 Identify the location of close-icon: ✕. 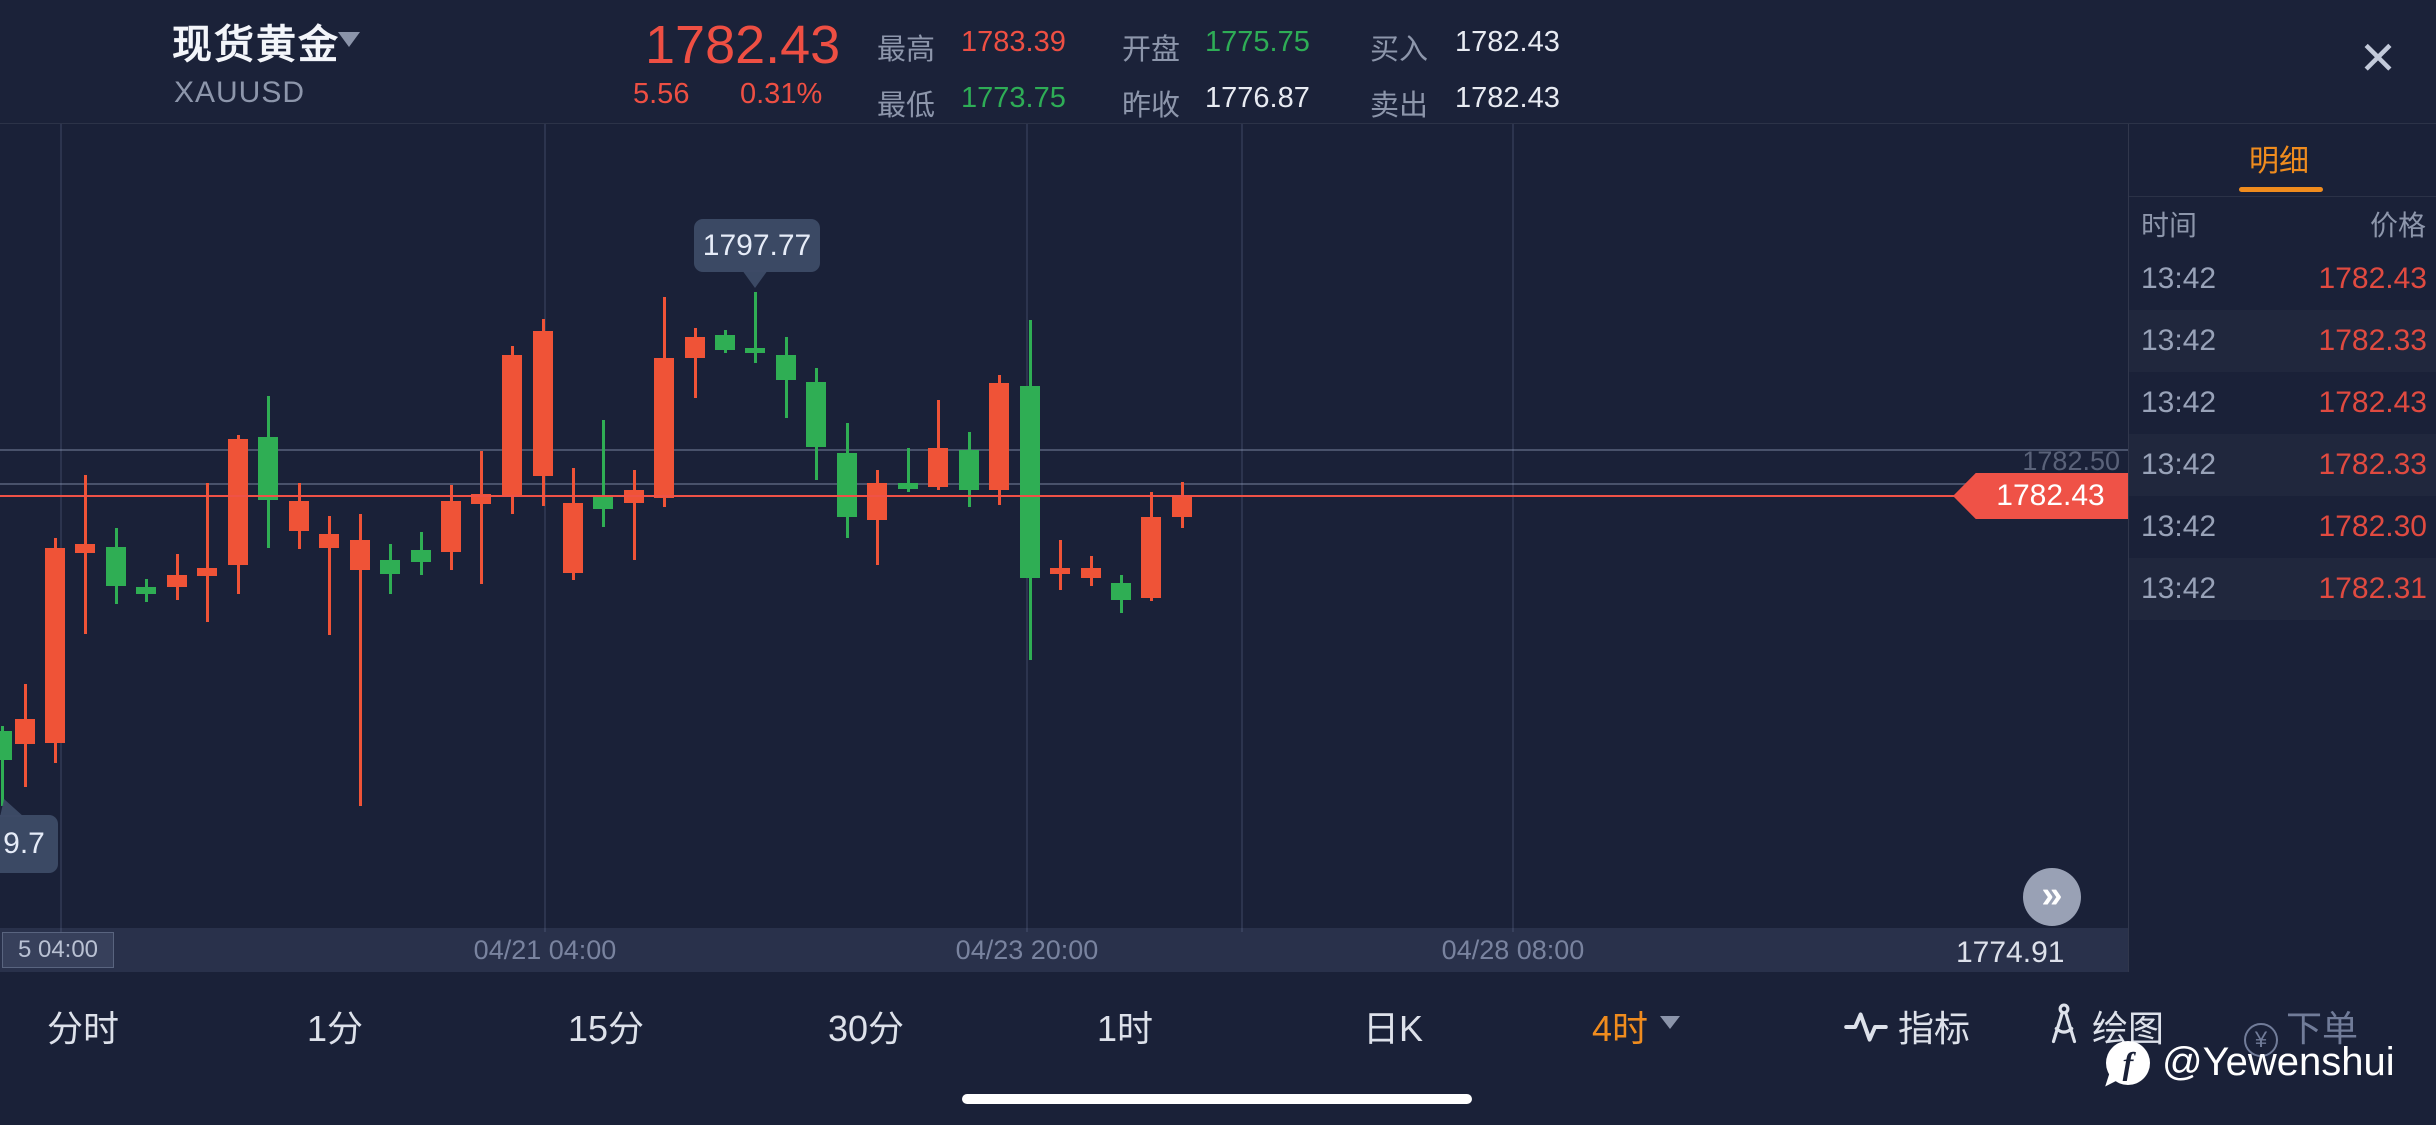
(2378, 58).